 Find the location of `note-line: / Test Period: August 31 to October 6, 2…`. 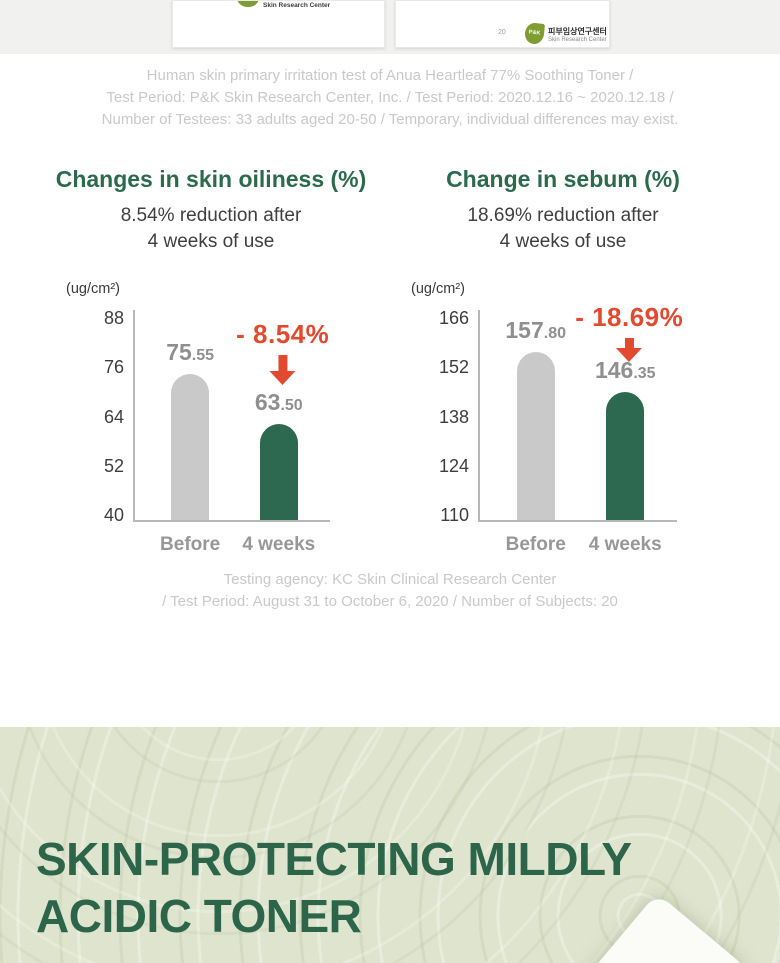

note-line: / Test Period: August 31 to October 6, 2… is located at coordinates (390, 601).